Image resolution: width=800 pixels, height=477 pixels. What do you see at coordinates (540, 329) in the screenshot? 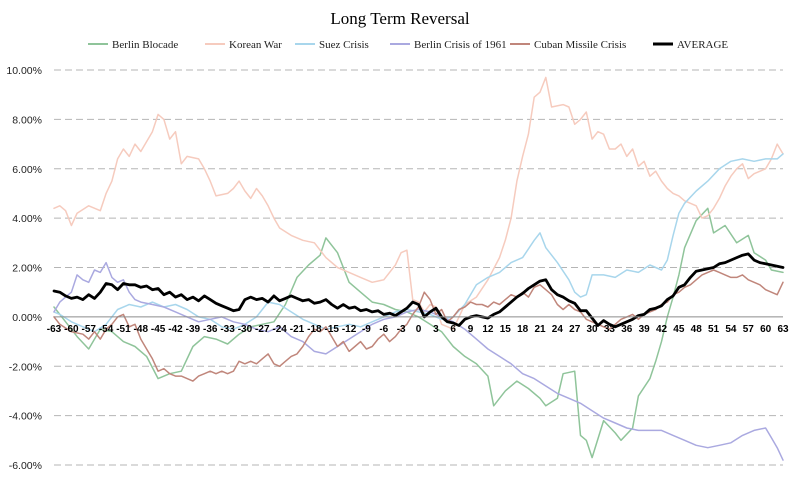
I see `x-tick-label: 21` at bounding box center [540, 329].